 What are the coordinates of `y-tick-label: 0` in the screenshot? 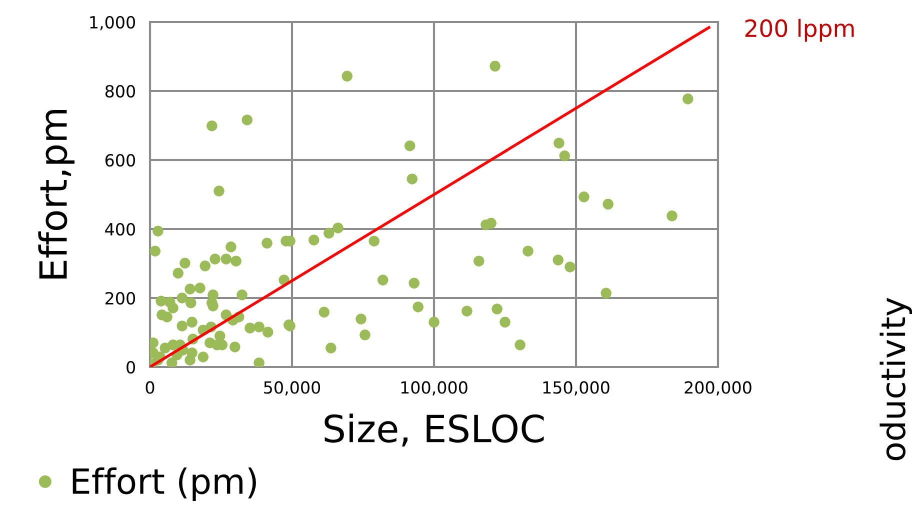 It's located at (131, 367).